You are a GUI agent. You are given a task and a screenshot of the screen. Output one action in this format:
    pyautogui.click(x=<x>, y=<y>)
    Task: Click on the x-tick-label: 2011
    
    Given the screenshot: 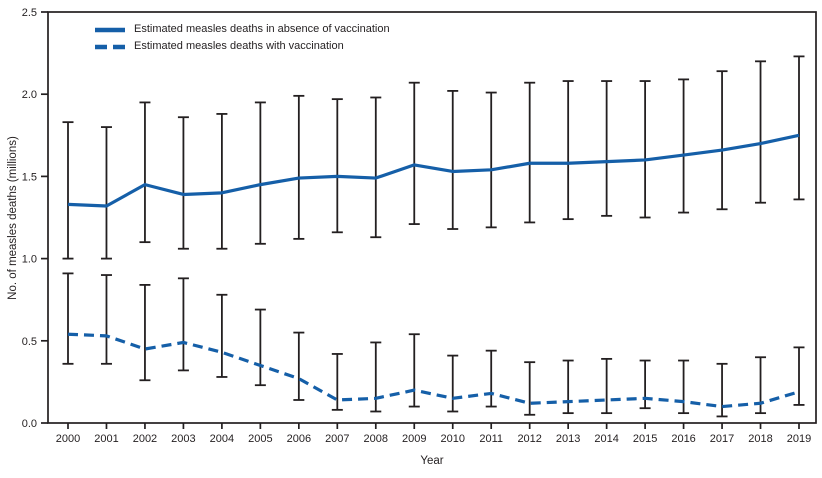 What is the action you would take?
    pyautogui.click(x=491, y=439)
    